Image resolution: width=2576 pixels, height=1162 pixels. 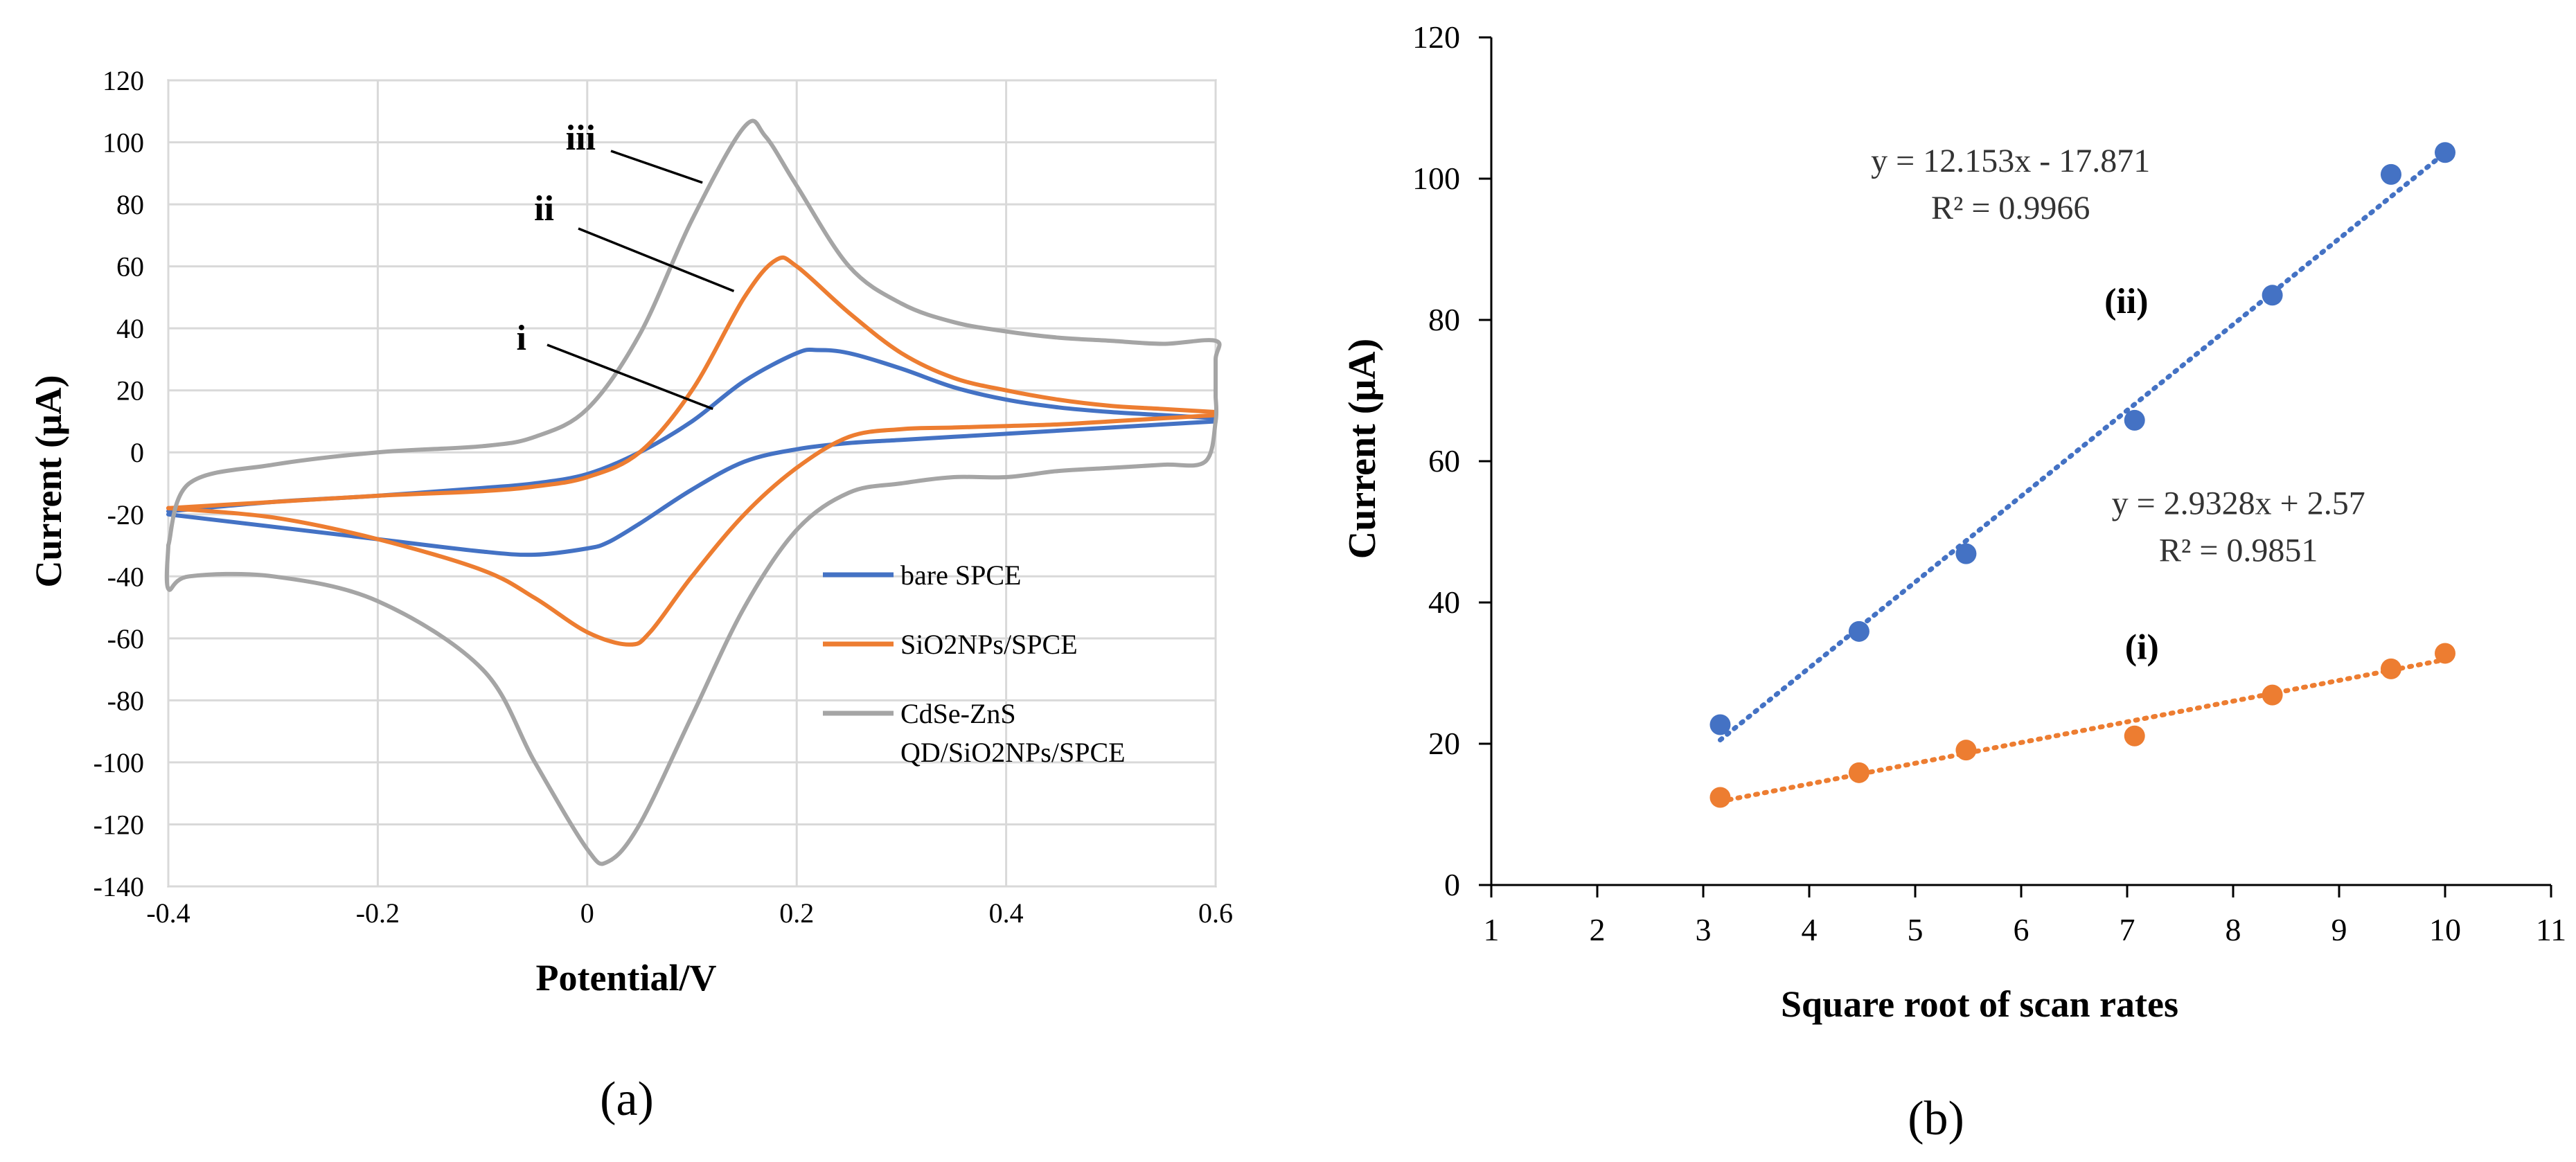 I want to click on b-ytick-label: 120, so click(x=1436, y=37).